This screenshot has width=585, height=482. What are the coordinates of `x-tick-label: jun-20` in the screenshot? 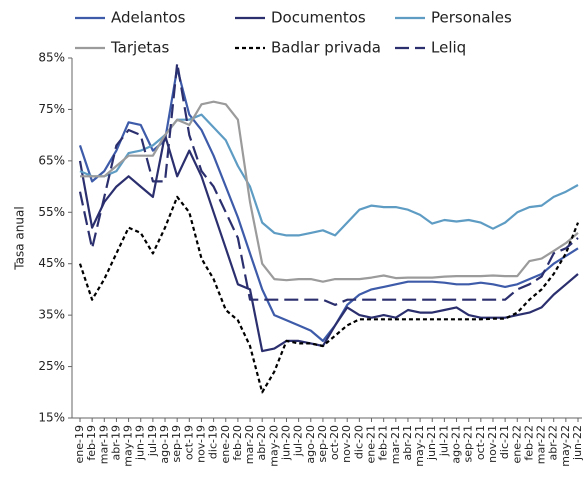 It's located at (285, 443).